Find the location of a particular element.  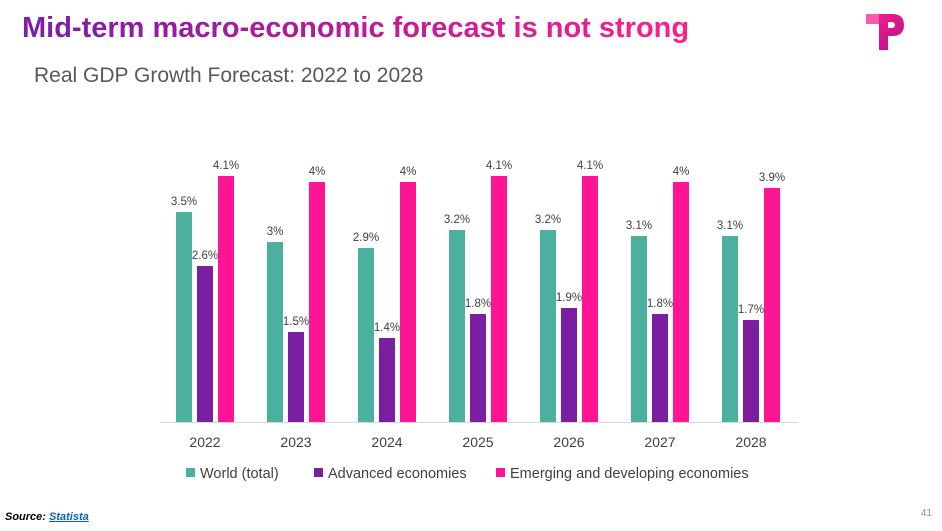

data-label: 1.9% is located at coordinates (569, 298).